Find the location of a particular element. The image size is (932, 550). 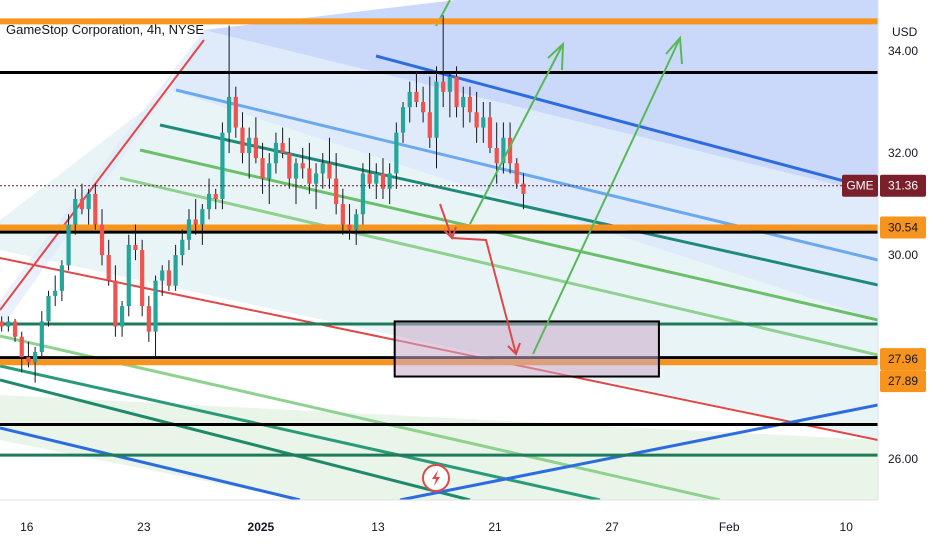

price-tag-value: 31.36 is located at coordinates (903, 186).